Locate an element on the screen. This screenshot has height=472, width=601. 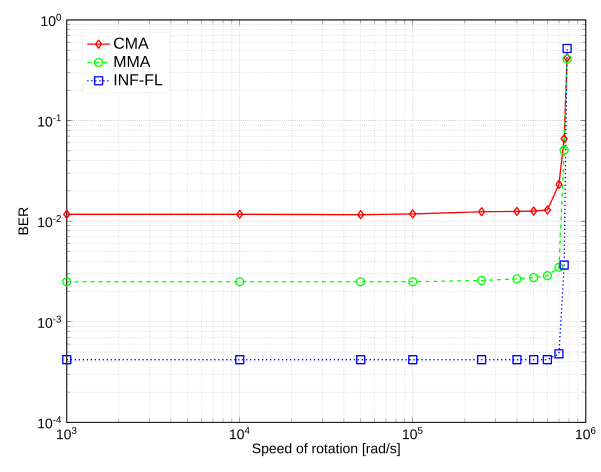
y-tick-label: 10$^{-1}$ is located at coordinates (49, 120).